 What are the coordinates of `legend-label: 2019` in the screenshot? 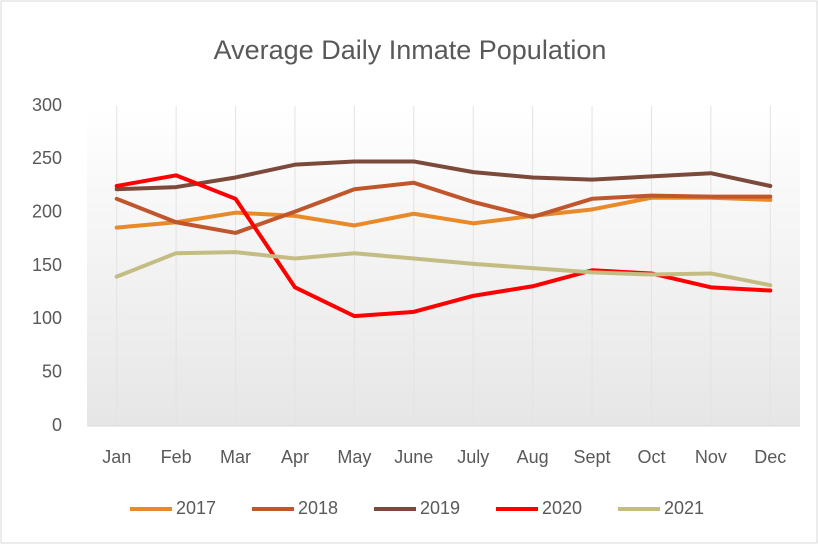 It's located at (440, 508).